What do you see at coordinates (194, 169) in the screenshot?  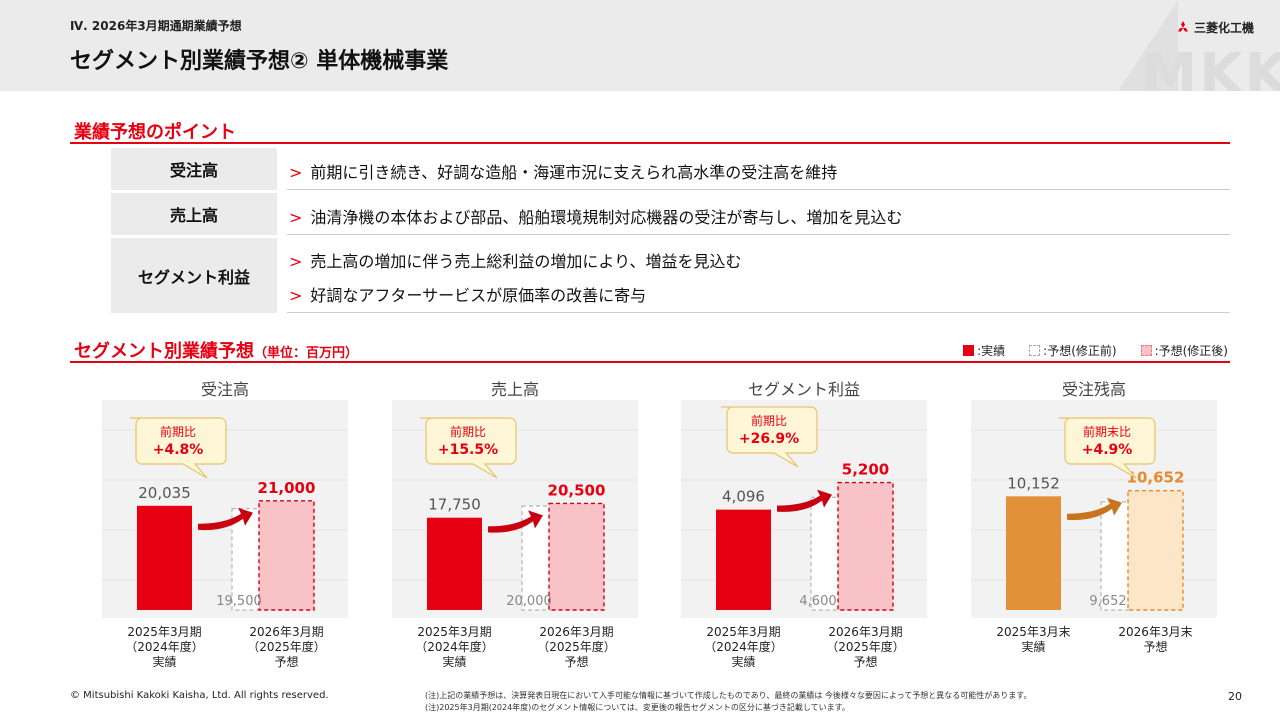 I see `point-label: 受注高` at bounding box center [194, 169].